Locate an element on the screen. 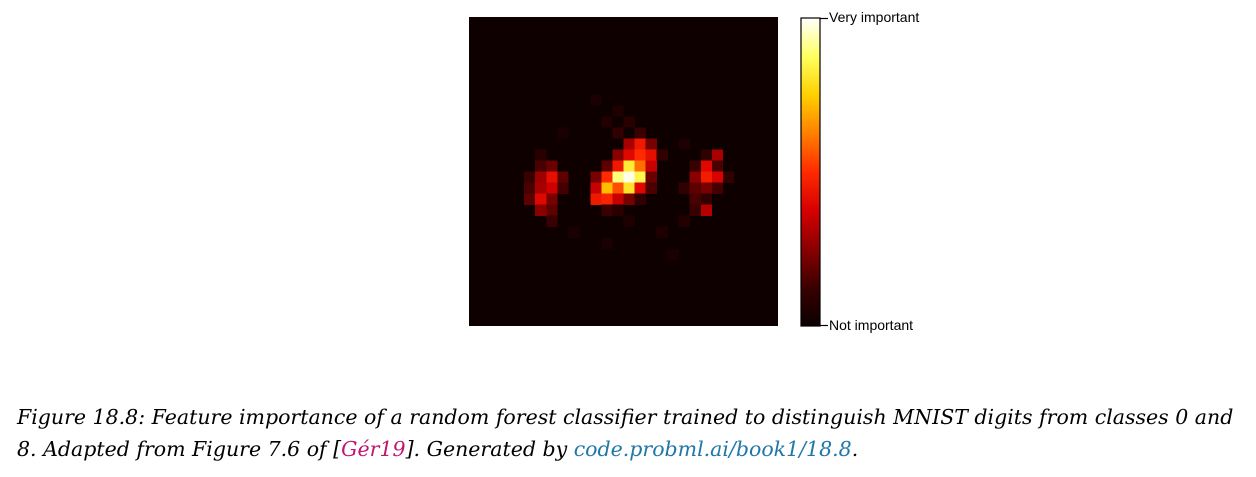 The width and height of the screenshot is (1256, 477). colorbar-gradient is located at coordinates (810, 172).